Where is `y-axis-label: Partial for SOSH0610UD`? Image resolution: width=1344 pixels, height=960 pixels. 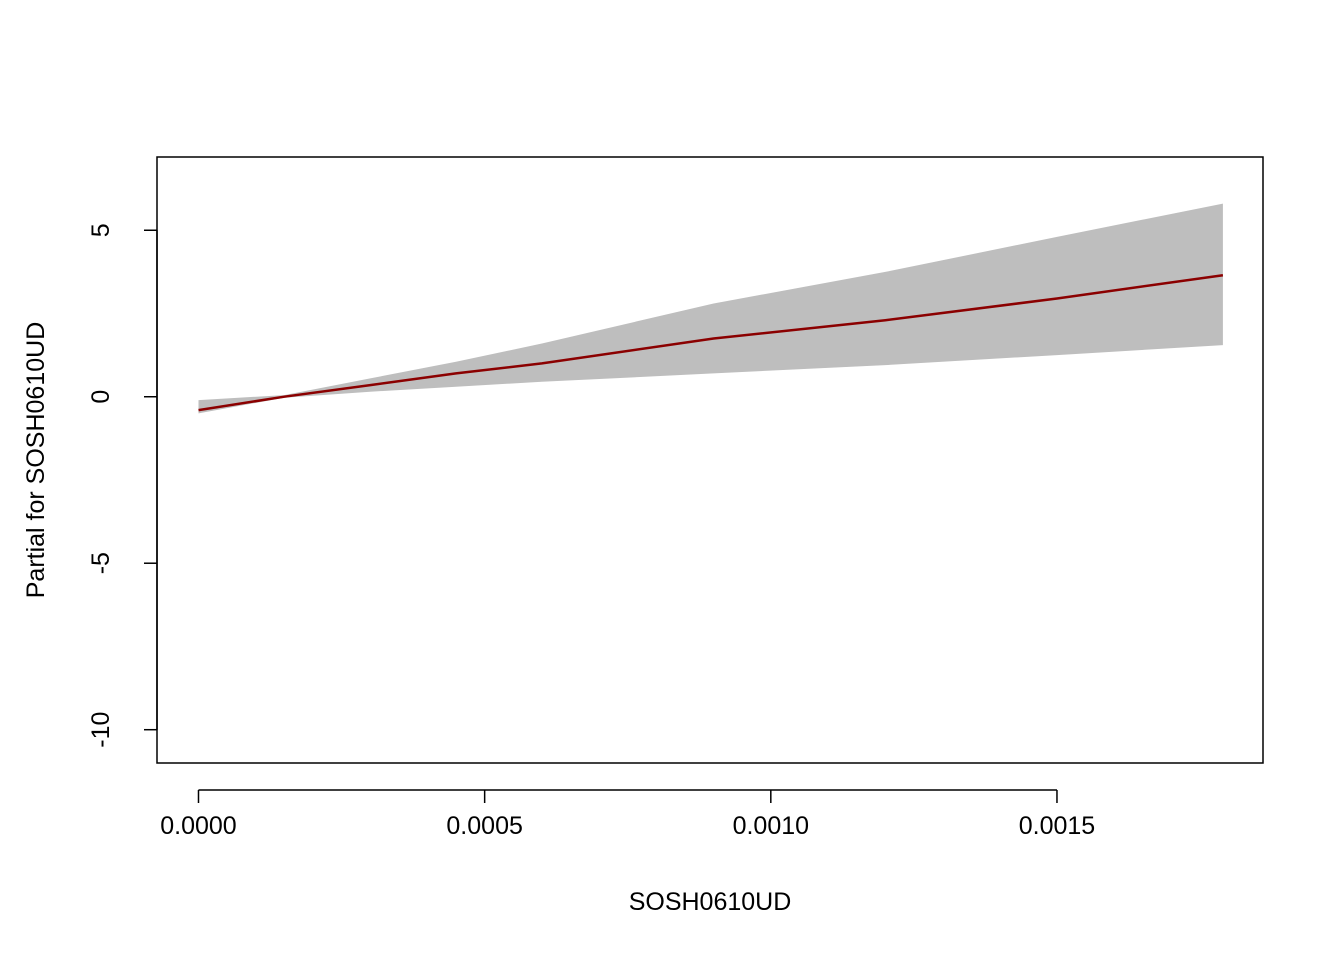 y-axis-label: Partial for SOSH0610UD is located at coordinates (36, 460).